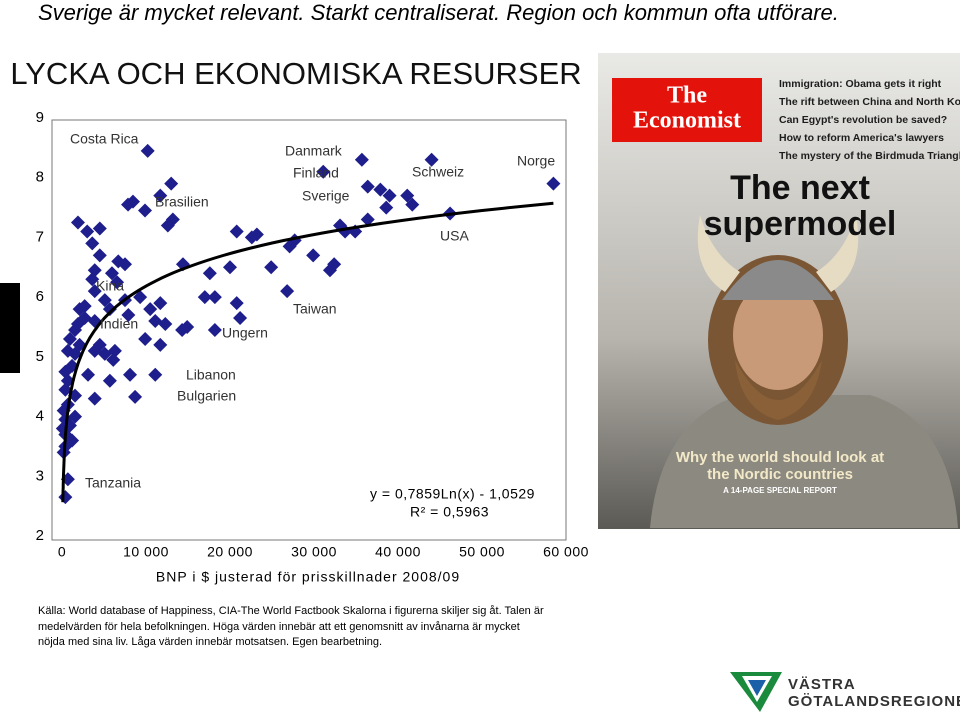 The height and width of the screenshot is (718, 960). What do you see at coordinates (861, 138) in the screenshot?
I see `cover-teaser: How to reform America's lawyers` at bounding box center [861, 138].